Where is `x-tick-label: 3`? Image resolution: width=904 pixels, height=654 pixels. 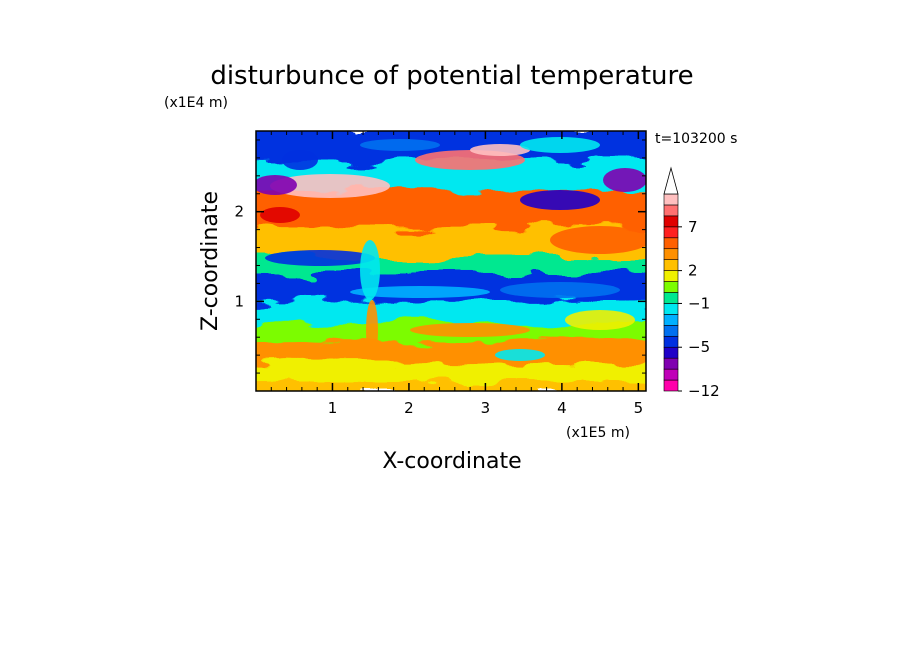
x-tick-label: 3 is located at coordinates (486, 408).